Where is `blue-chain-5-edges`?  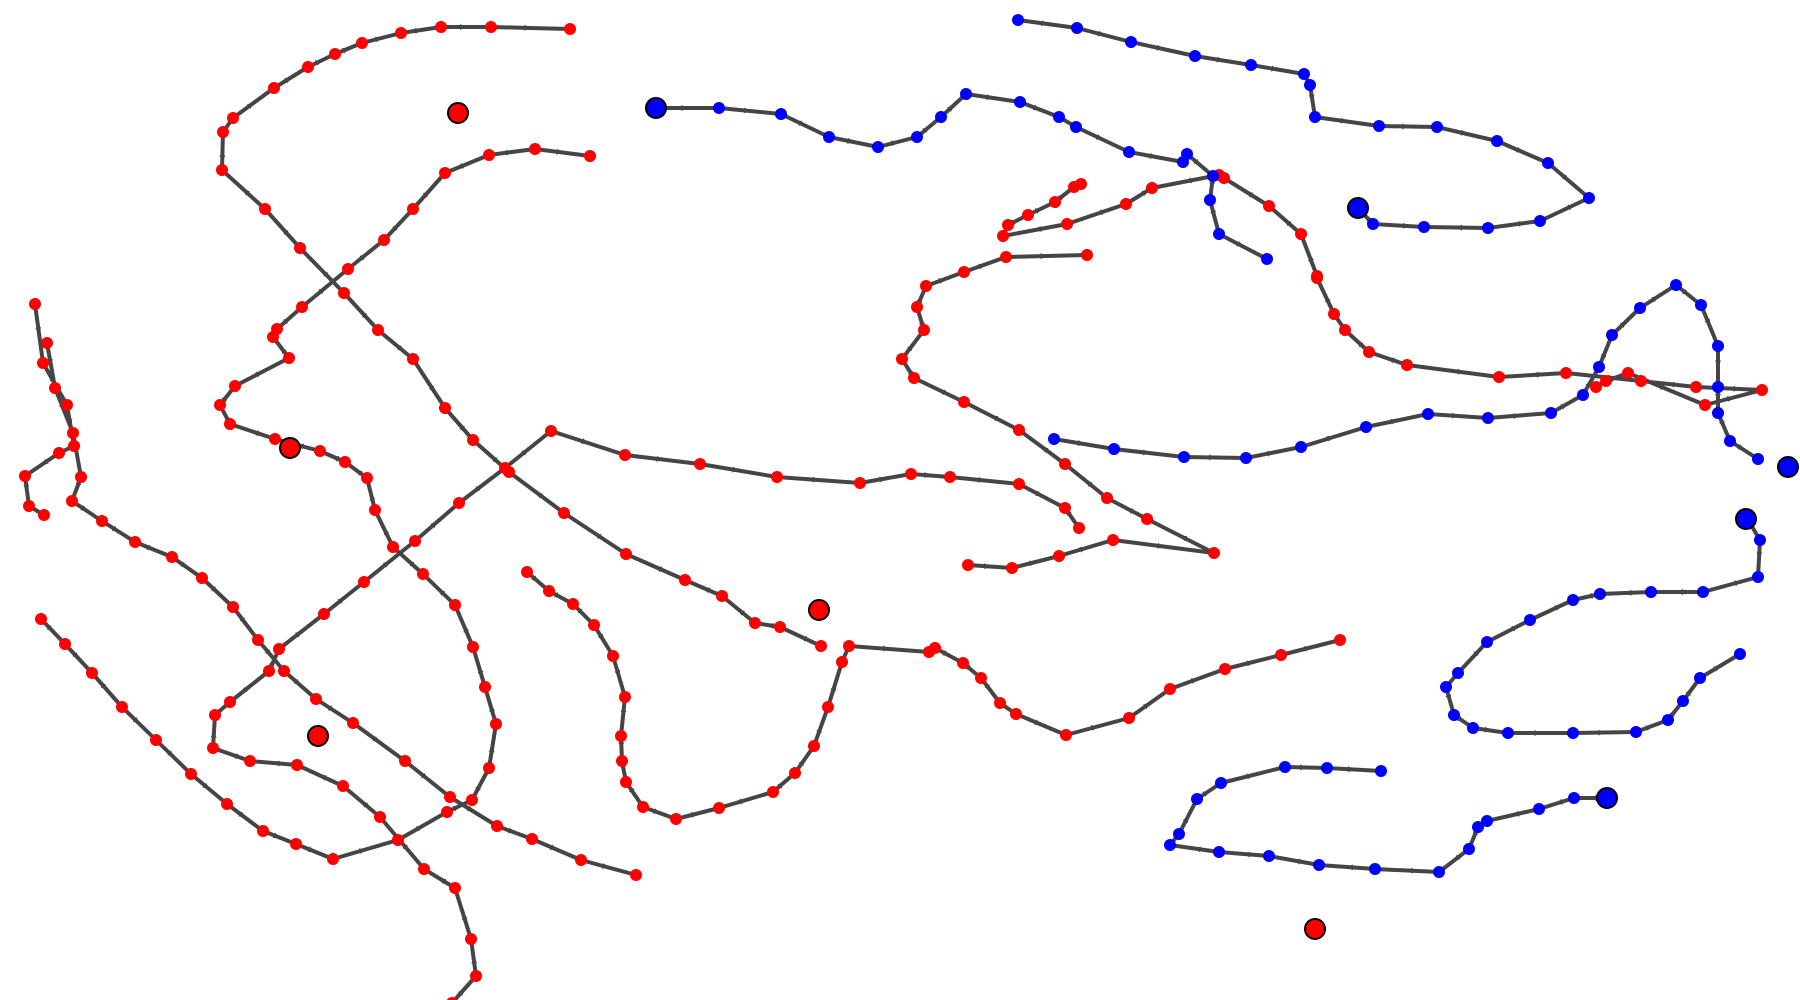
blue-chain-5-edges is located at coordinates (1388, 819).